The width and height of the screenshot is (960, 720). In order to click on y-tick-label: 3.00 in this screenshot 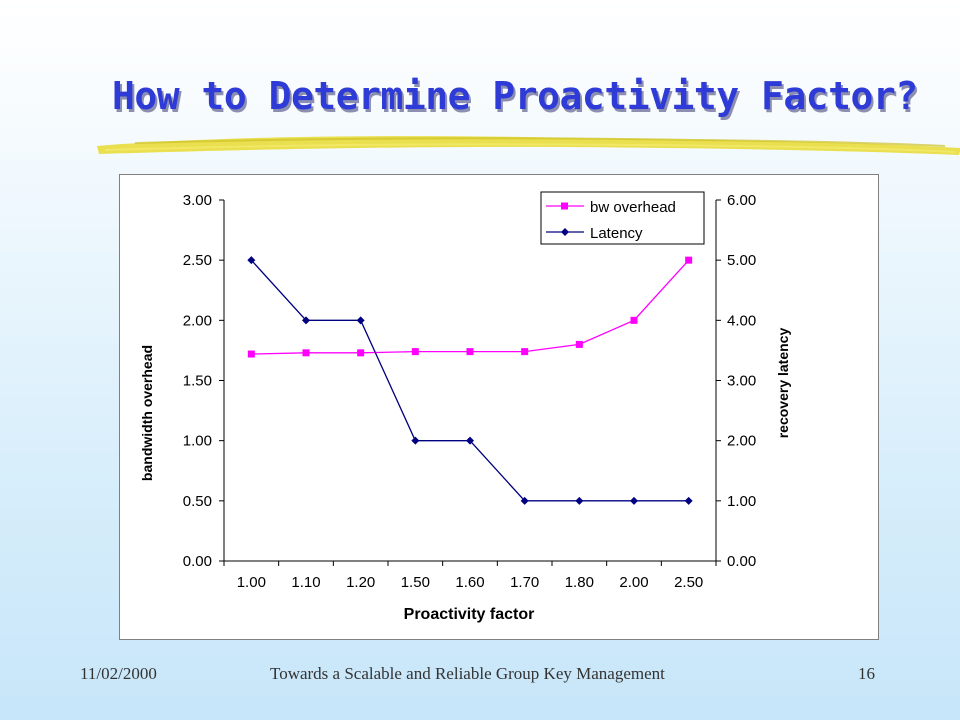, I will do `click(197, 200)`.